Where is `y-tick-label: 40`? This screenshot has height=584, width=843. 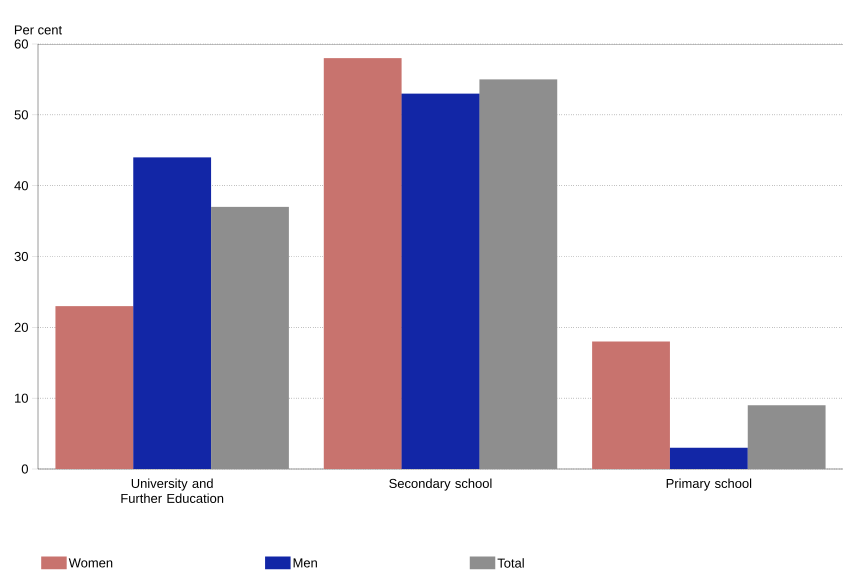 y-tick-label: 40 is located at coordinates (21, 185).